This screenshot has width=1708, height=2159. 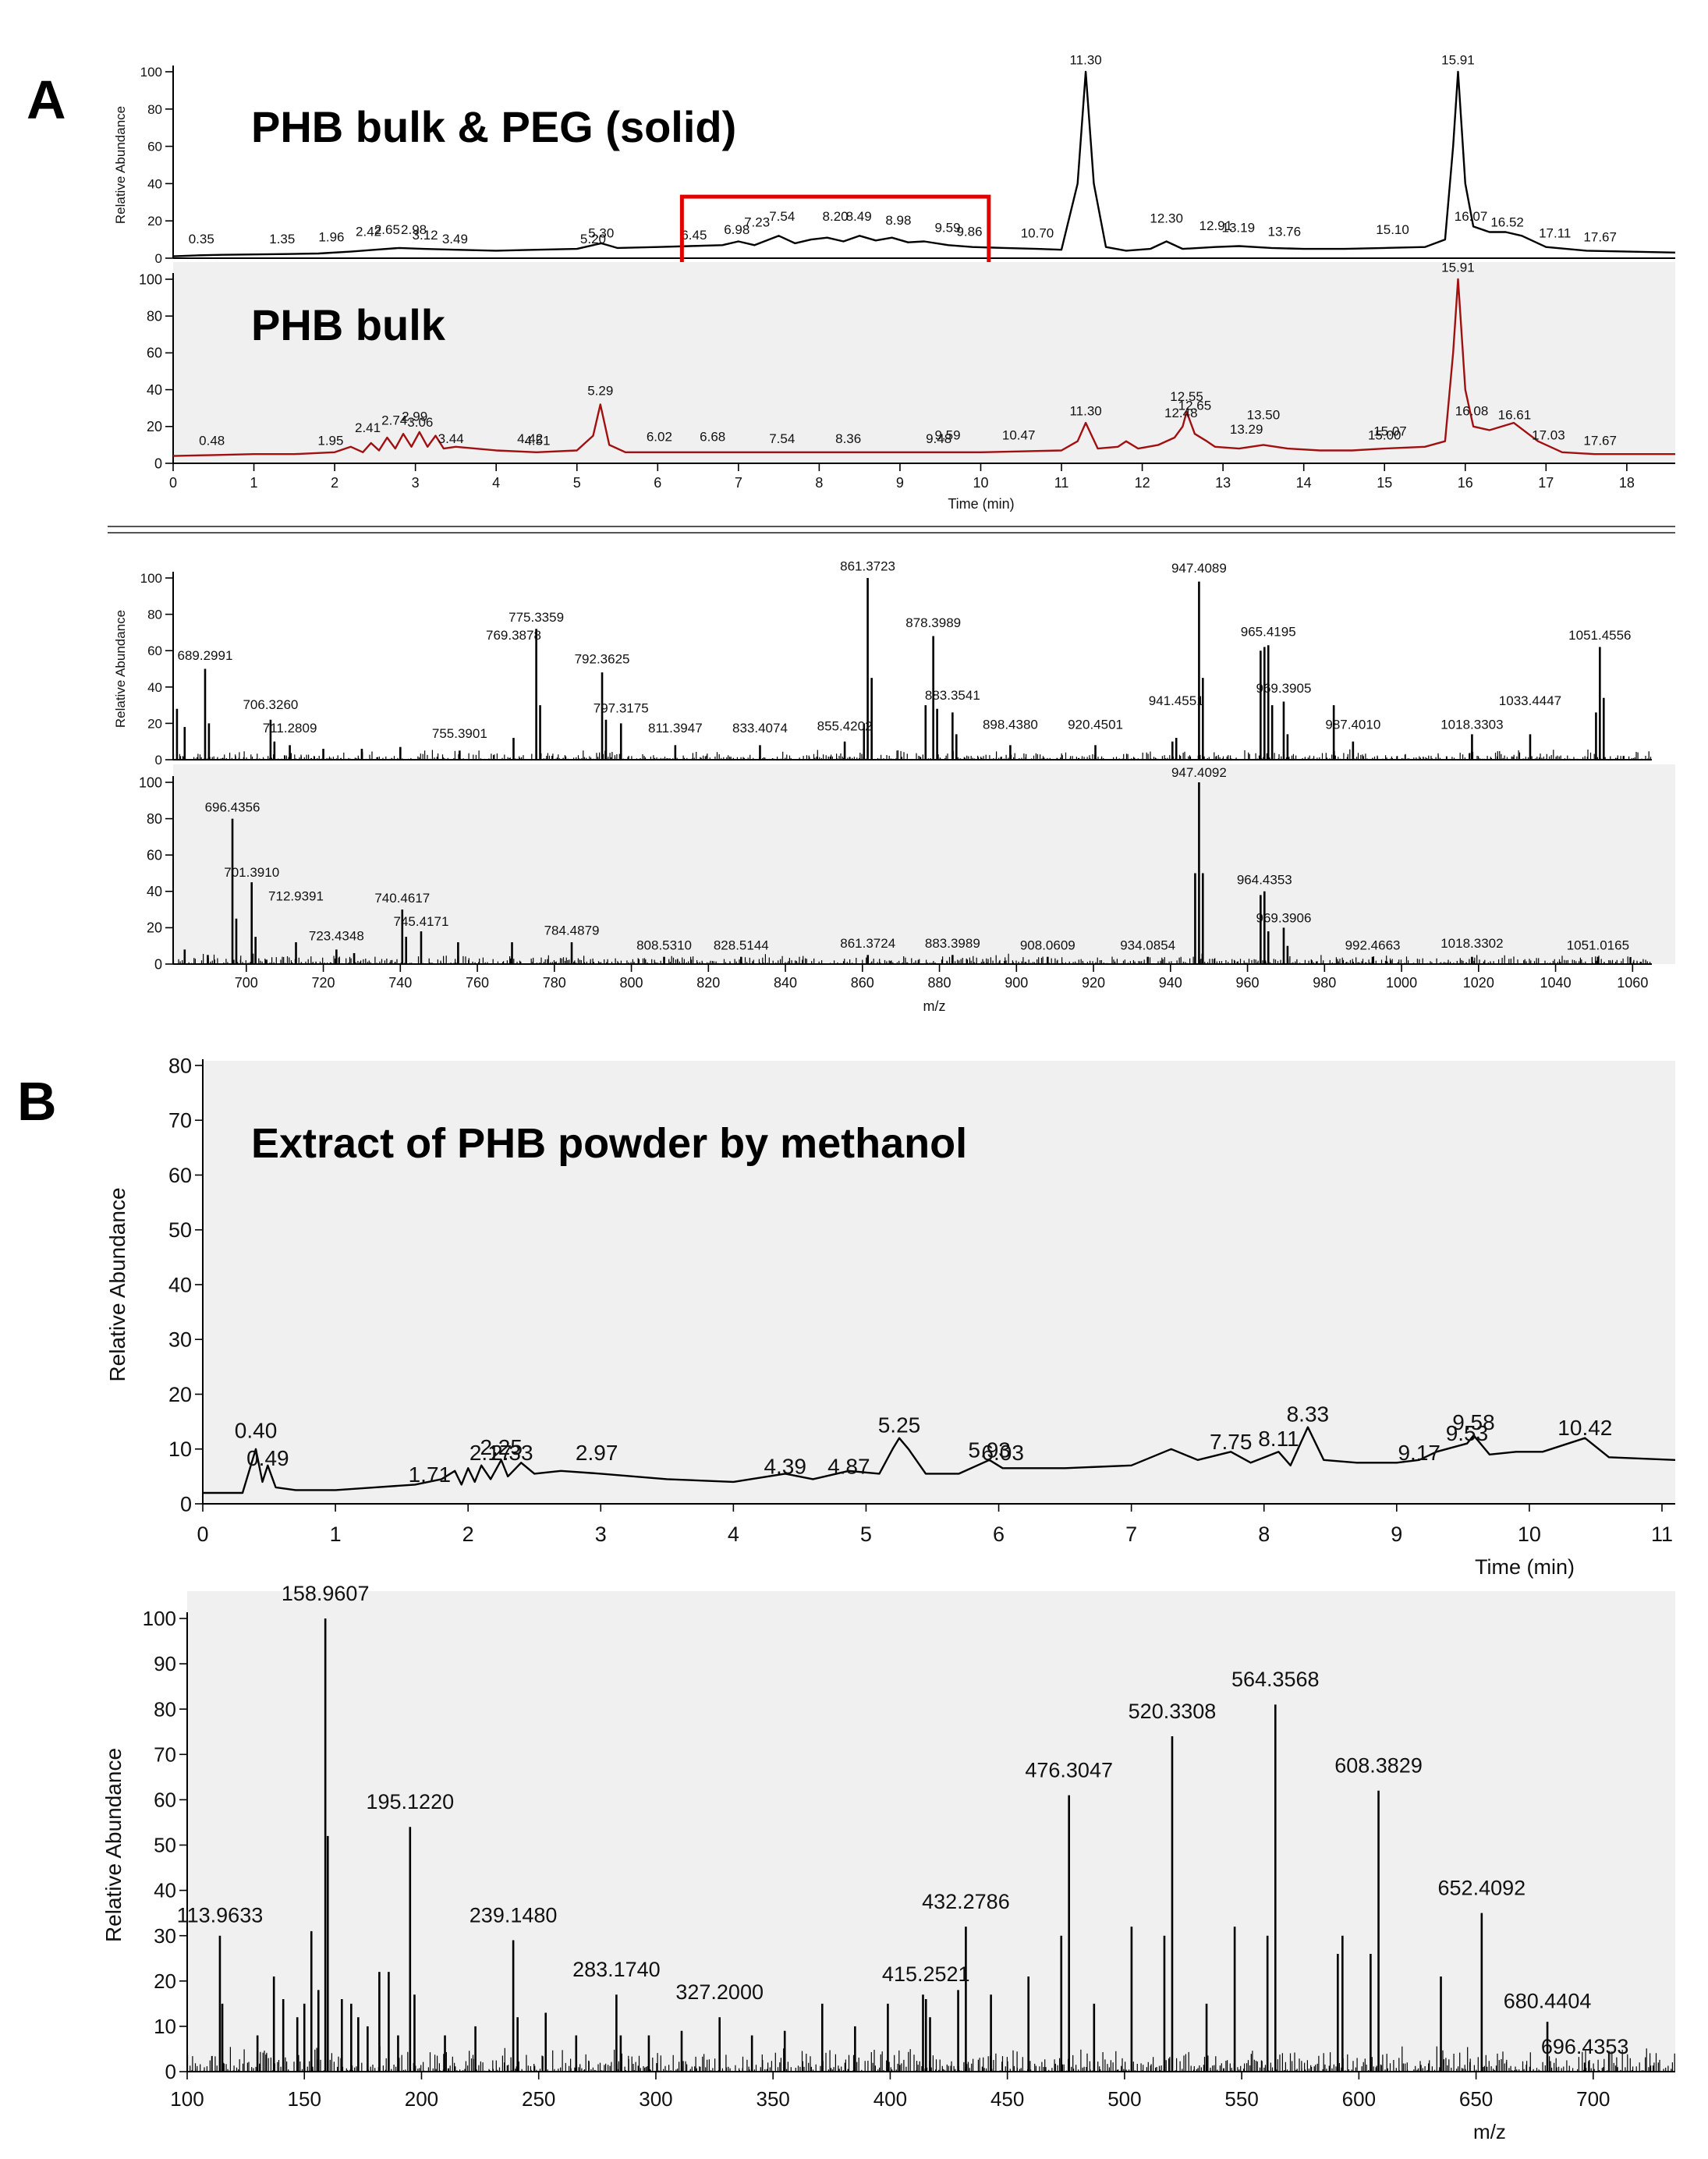 What do you see at coordinates (862, 983) in the screenshot?
I see `x-tick-label: 860` at bounding box center [862, 983].